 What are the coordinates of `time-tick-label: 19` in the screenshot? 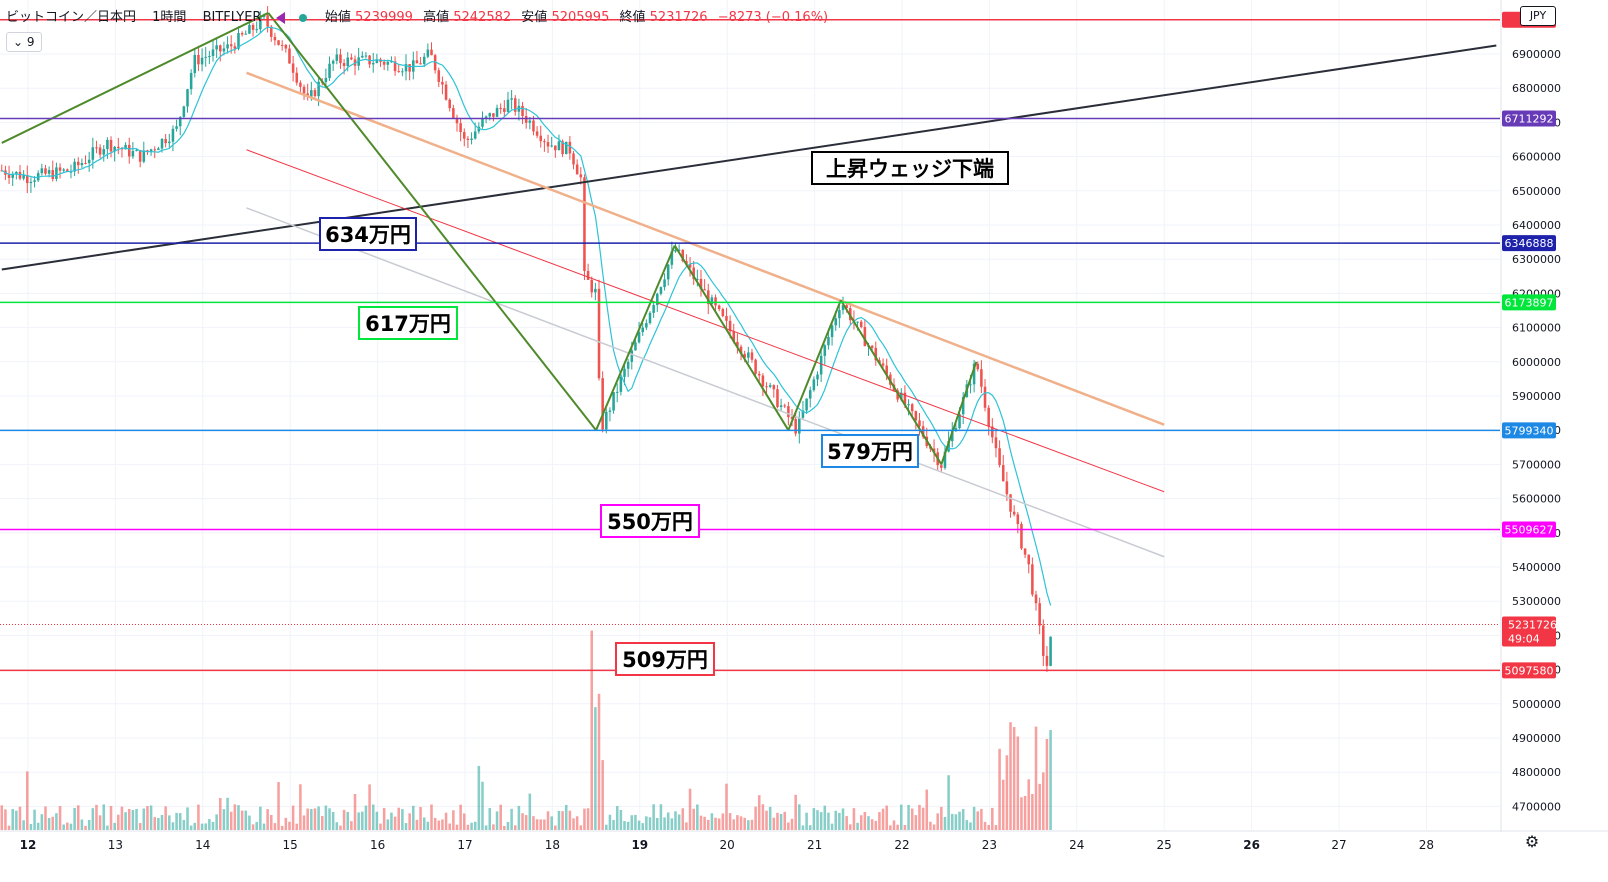 It's located at (639, 845).